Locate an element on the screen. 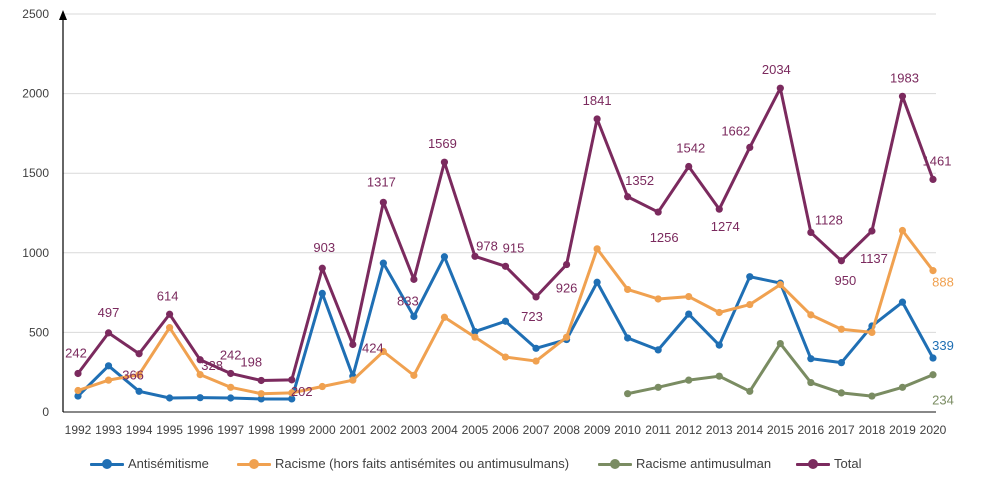 This screenshot has height=493, width=1000. x-tick-label: 1996 is located at coordinates (200, 430).